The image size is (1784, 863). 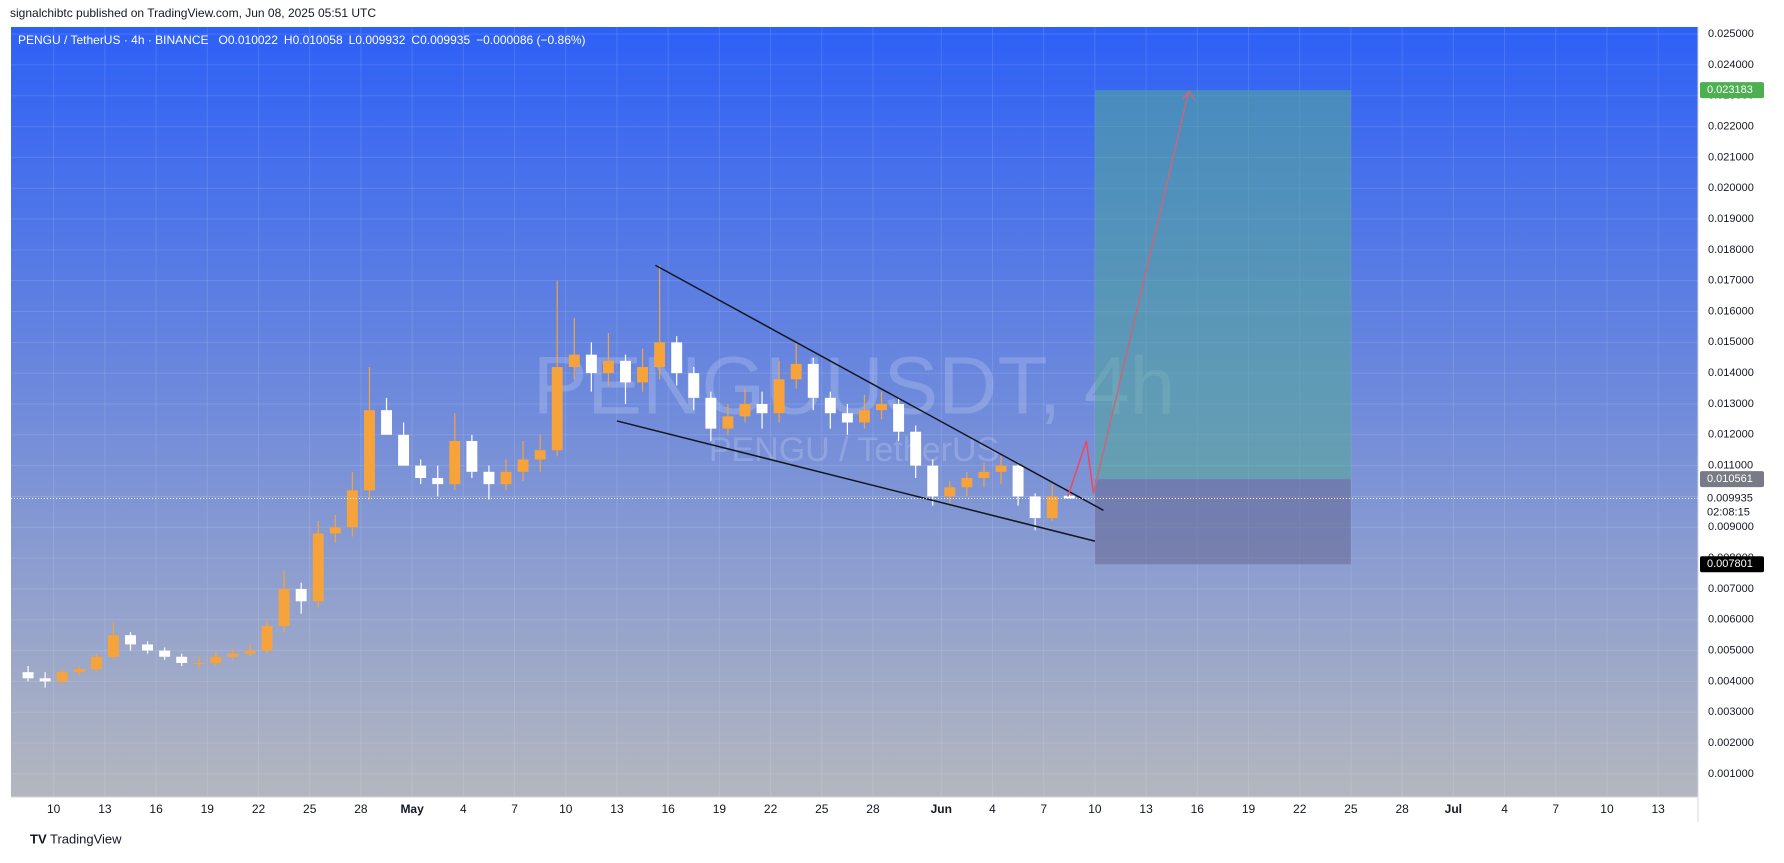 I want to click on stop-badge-label: 0.007801, so click(x=1730, y=564).